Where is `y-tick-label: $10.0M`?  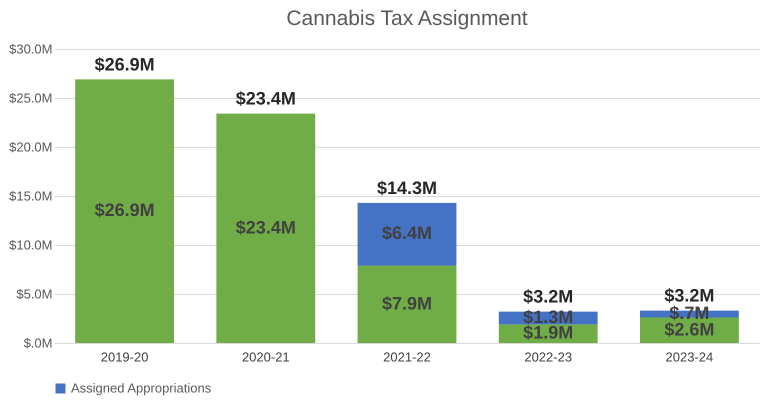
y-tick-label: $10.0M is located at coordinates (30, 245).